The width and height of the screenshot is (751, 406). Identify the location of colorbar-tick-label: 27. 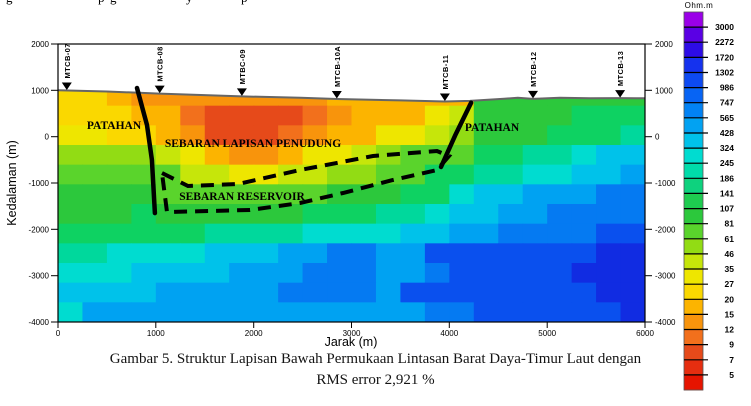
(730, 284).